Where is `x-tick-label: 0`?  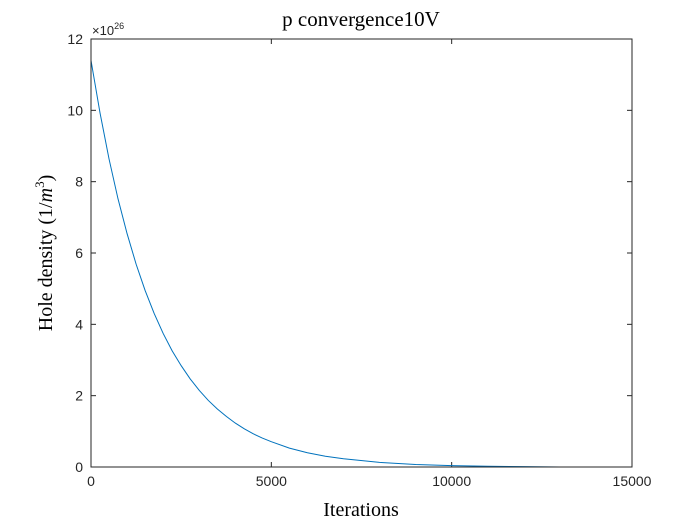
x-tick-label: 0 is located at coordinates (91, 481).